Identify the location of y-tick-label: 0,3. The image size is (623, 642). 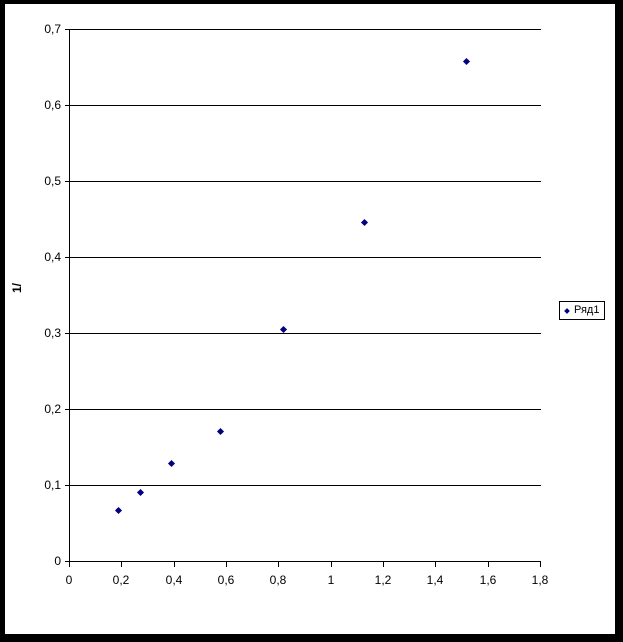
(52, 333).